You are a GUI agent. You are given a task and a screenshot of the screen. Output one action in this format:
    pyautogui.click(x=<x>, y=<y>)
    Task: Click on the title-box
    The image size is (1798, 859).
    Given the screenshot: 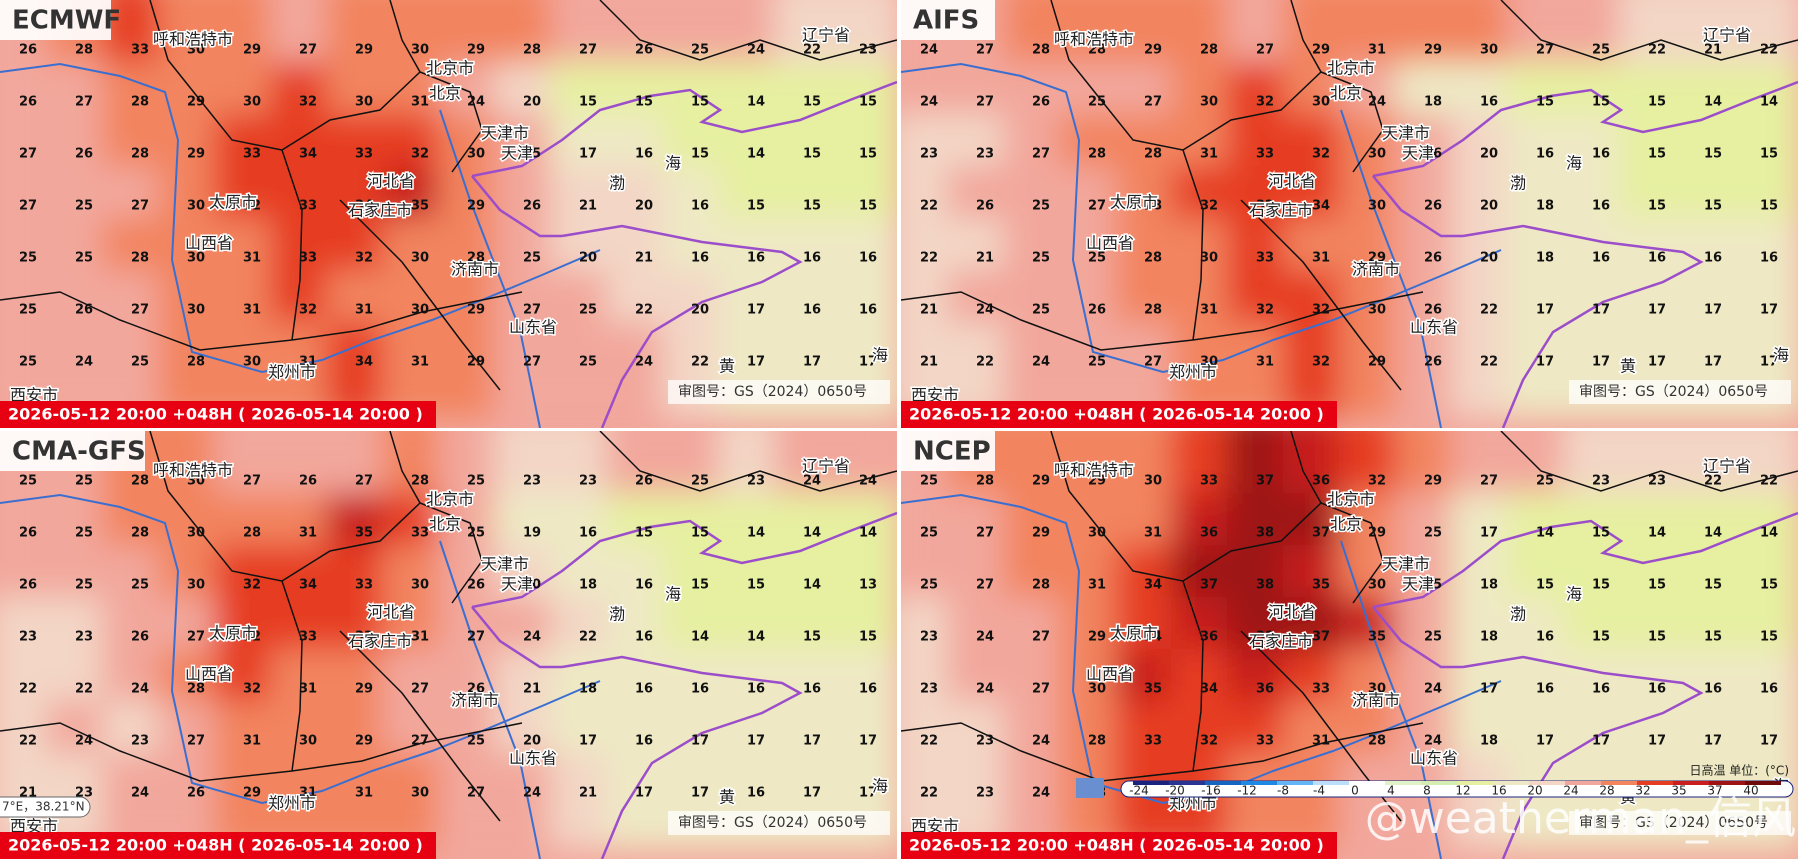 What is the action you would take?
    pyautogui.click(x=55, y=20)
    